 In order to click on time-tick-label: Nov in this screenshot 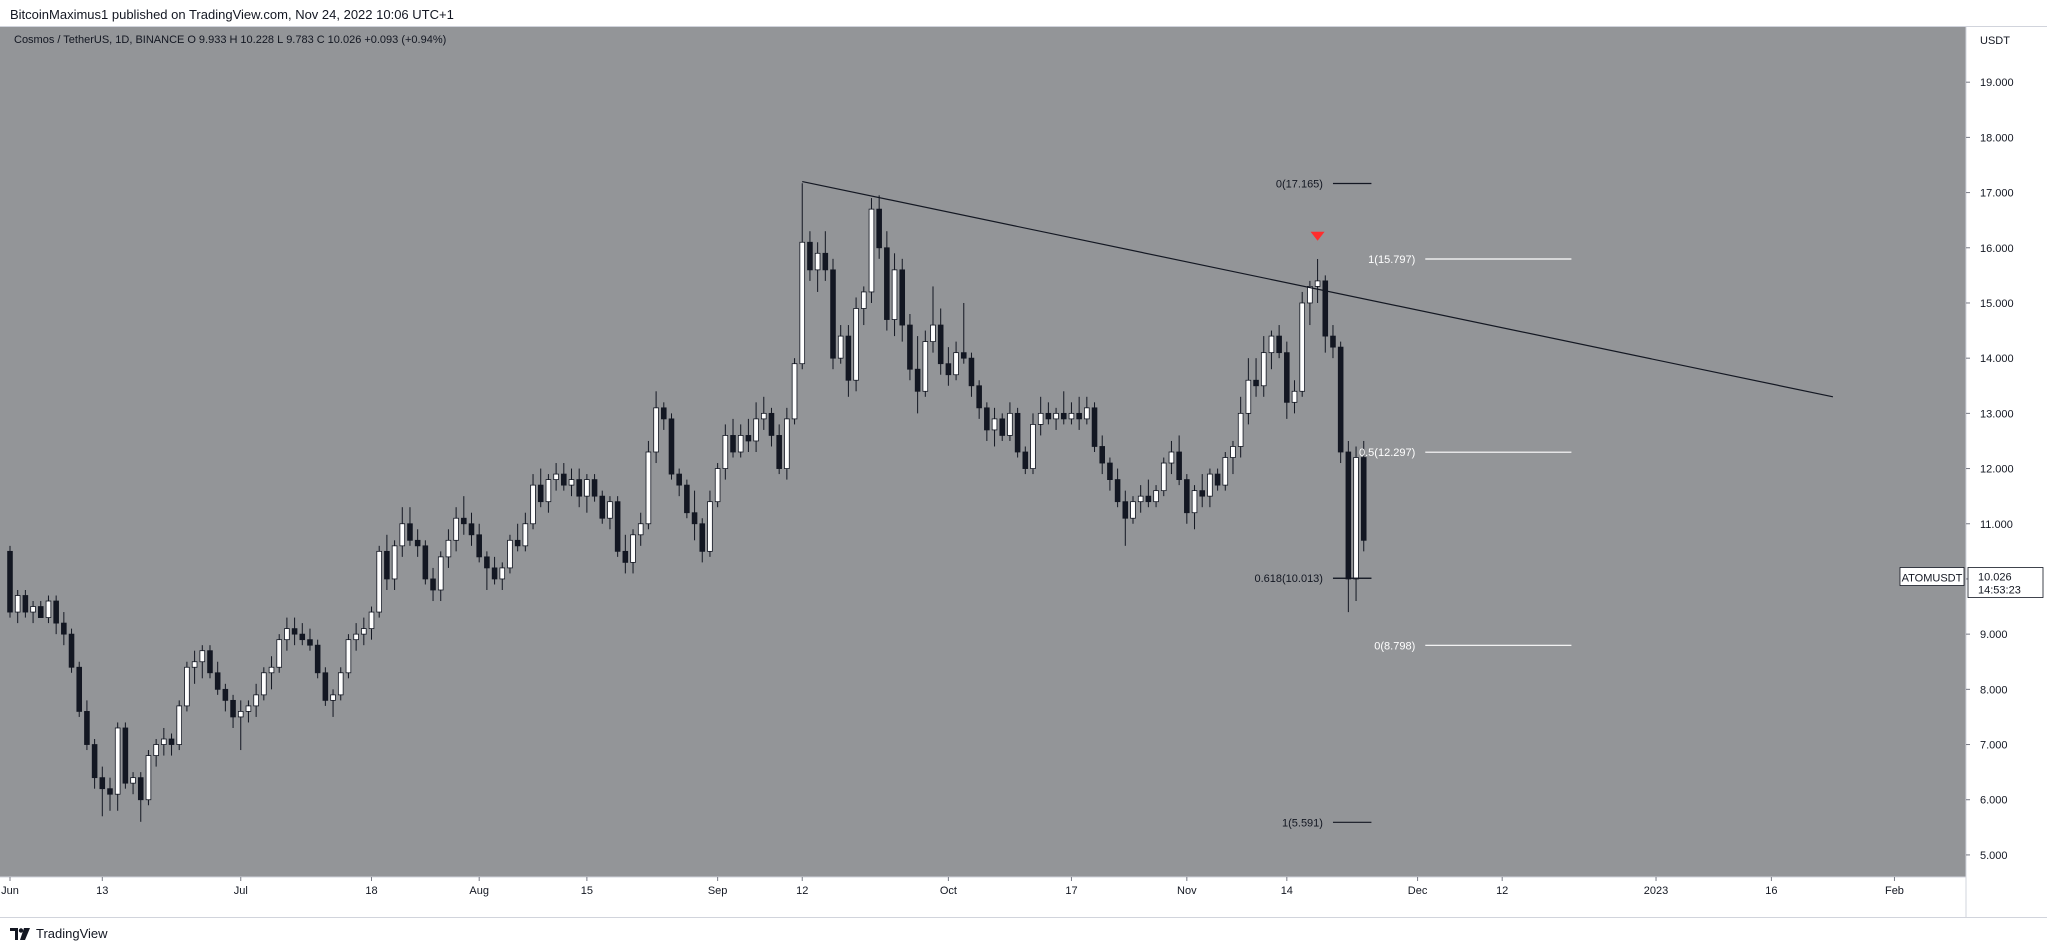, I will do `click(1187, 891)`.